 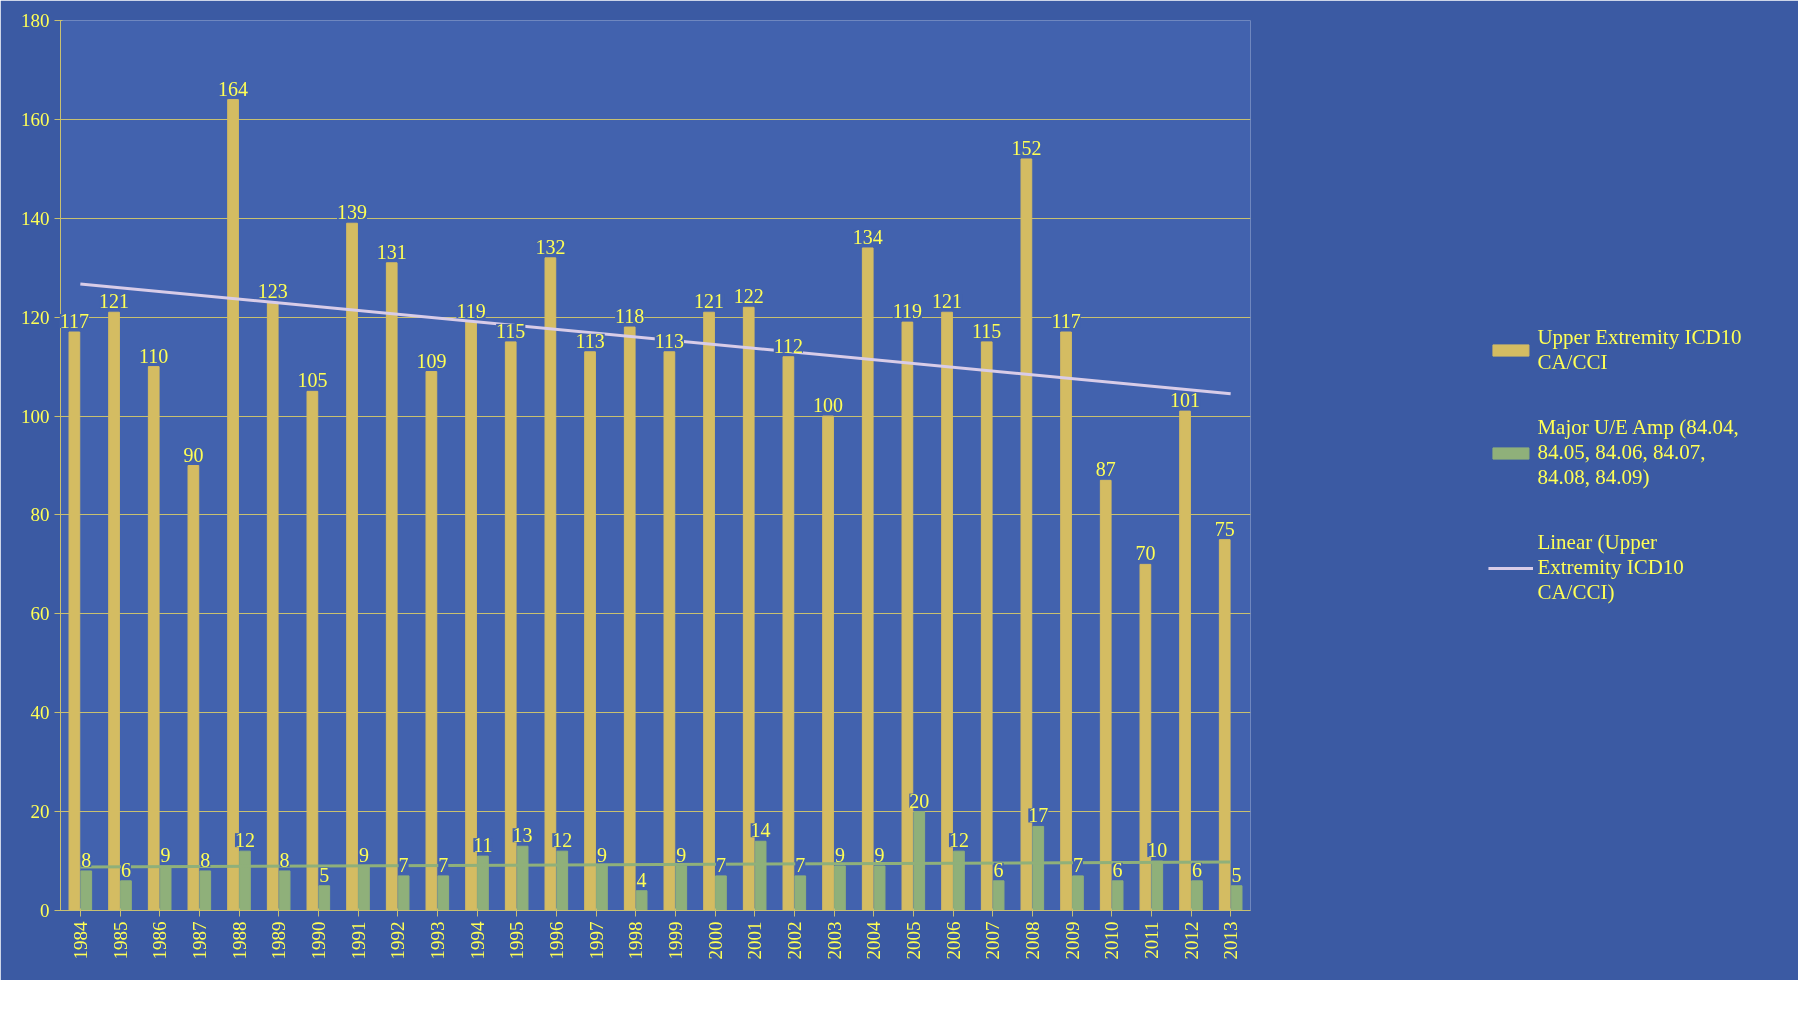 What do you see at coordinates (1032, 940) in the screenshot?
I see `x-tick-label: 2008` at bounding box center [1032, 940].